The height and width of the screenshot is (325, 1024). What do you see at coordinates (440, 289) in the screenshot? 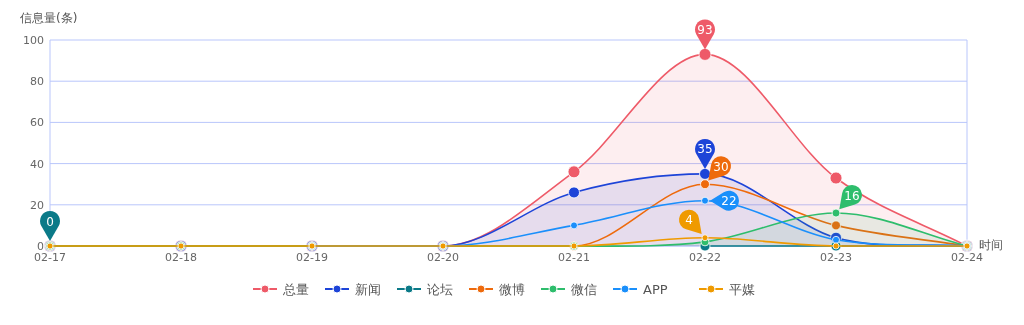
I see `legend-label: 论坛` at bounding box center [440, 289].